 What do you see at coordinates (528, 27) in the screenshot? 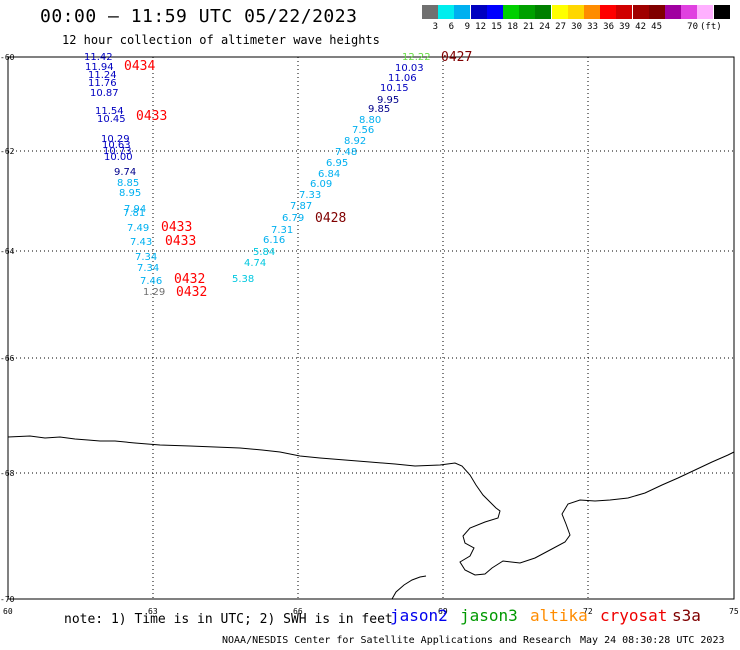
I see `scale-label-21: 21` at bounding box center [528, 27].